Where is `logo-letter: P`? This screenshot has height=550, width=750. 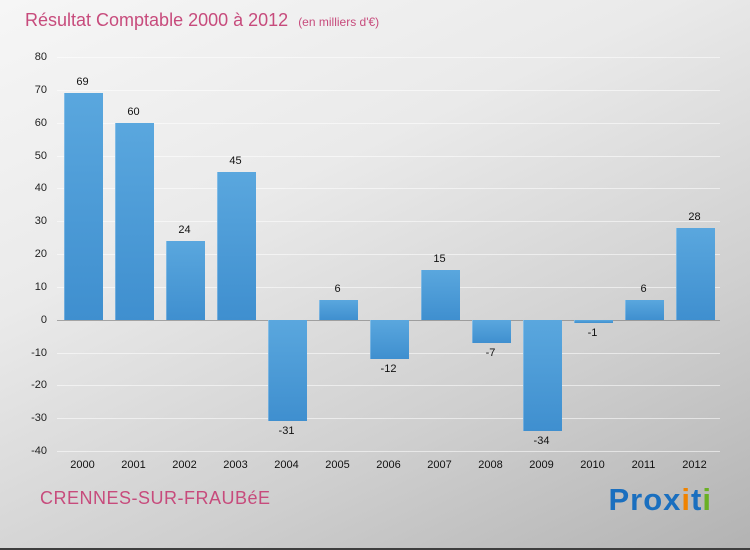 logo-letter: P is located at coordinates (619, 499).